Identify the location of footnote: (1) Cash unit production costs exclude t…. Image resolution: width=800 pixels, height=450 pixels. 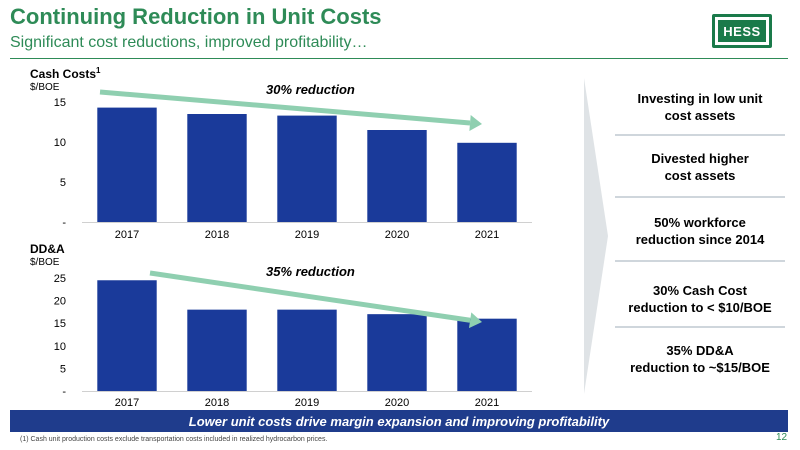
(174, 439).